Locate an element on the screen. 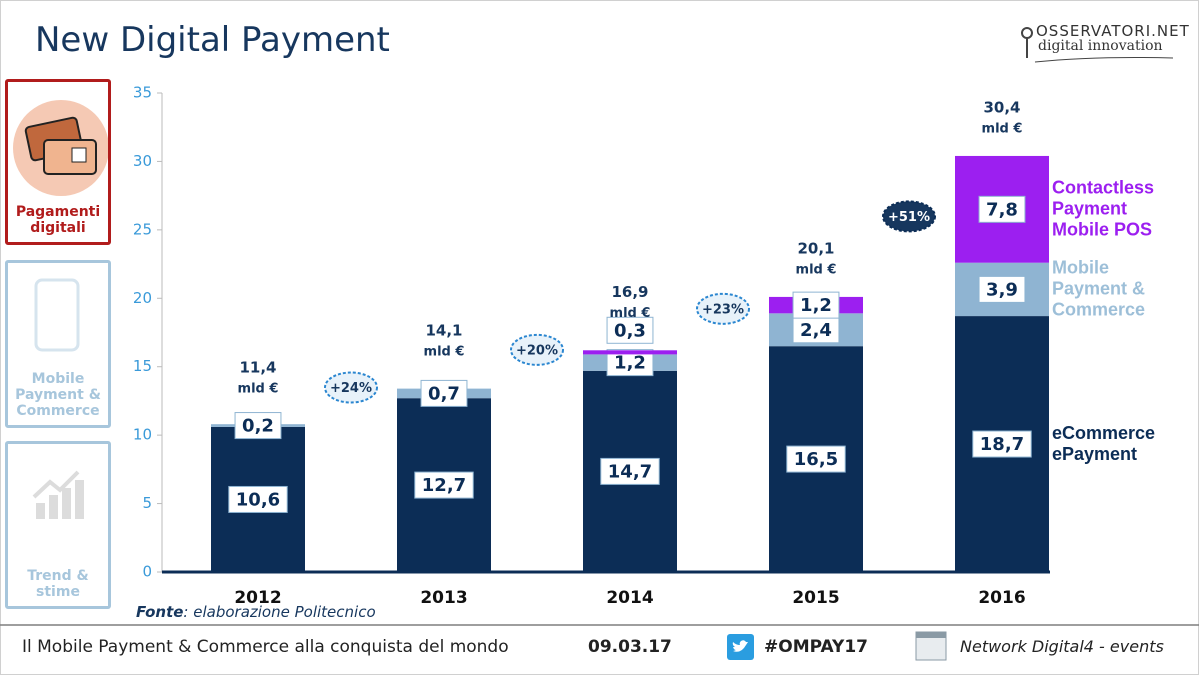  total-label: 16,9 is located at coordinates (629, 292).